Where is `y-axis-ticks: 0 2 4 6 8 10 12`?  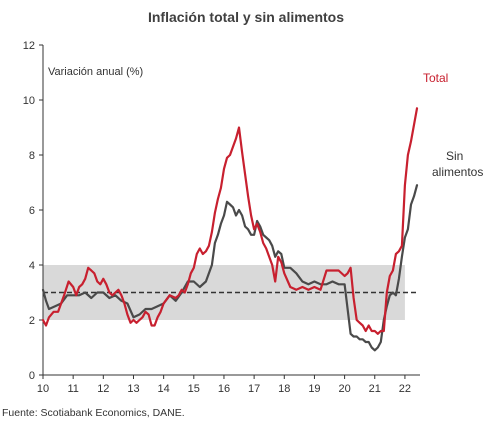 y-axis-ticks: 0 2 4 6 8 10 12 is located at coordinates (33, 211).